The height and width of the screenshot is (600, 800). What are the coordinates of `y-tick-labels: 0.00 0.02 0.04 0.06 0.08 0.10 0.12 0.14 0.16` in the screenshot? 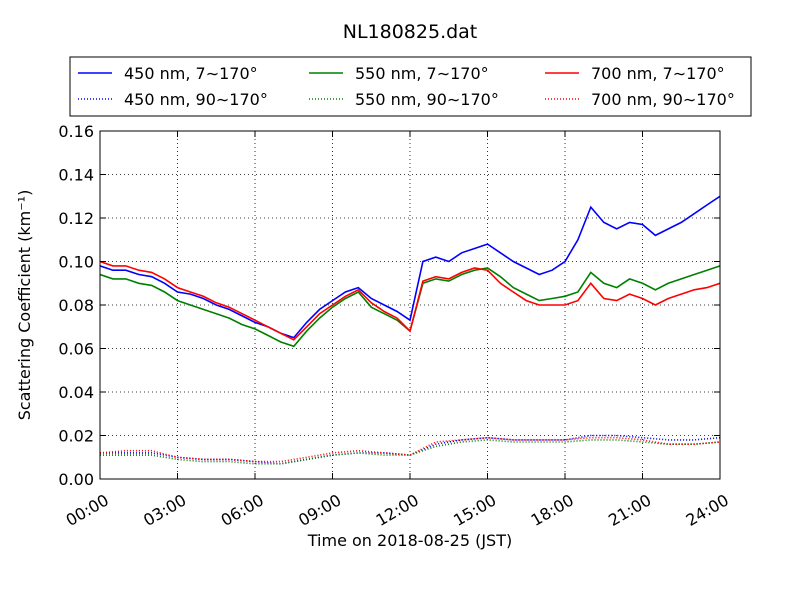 It's located at (76, 305).